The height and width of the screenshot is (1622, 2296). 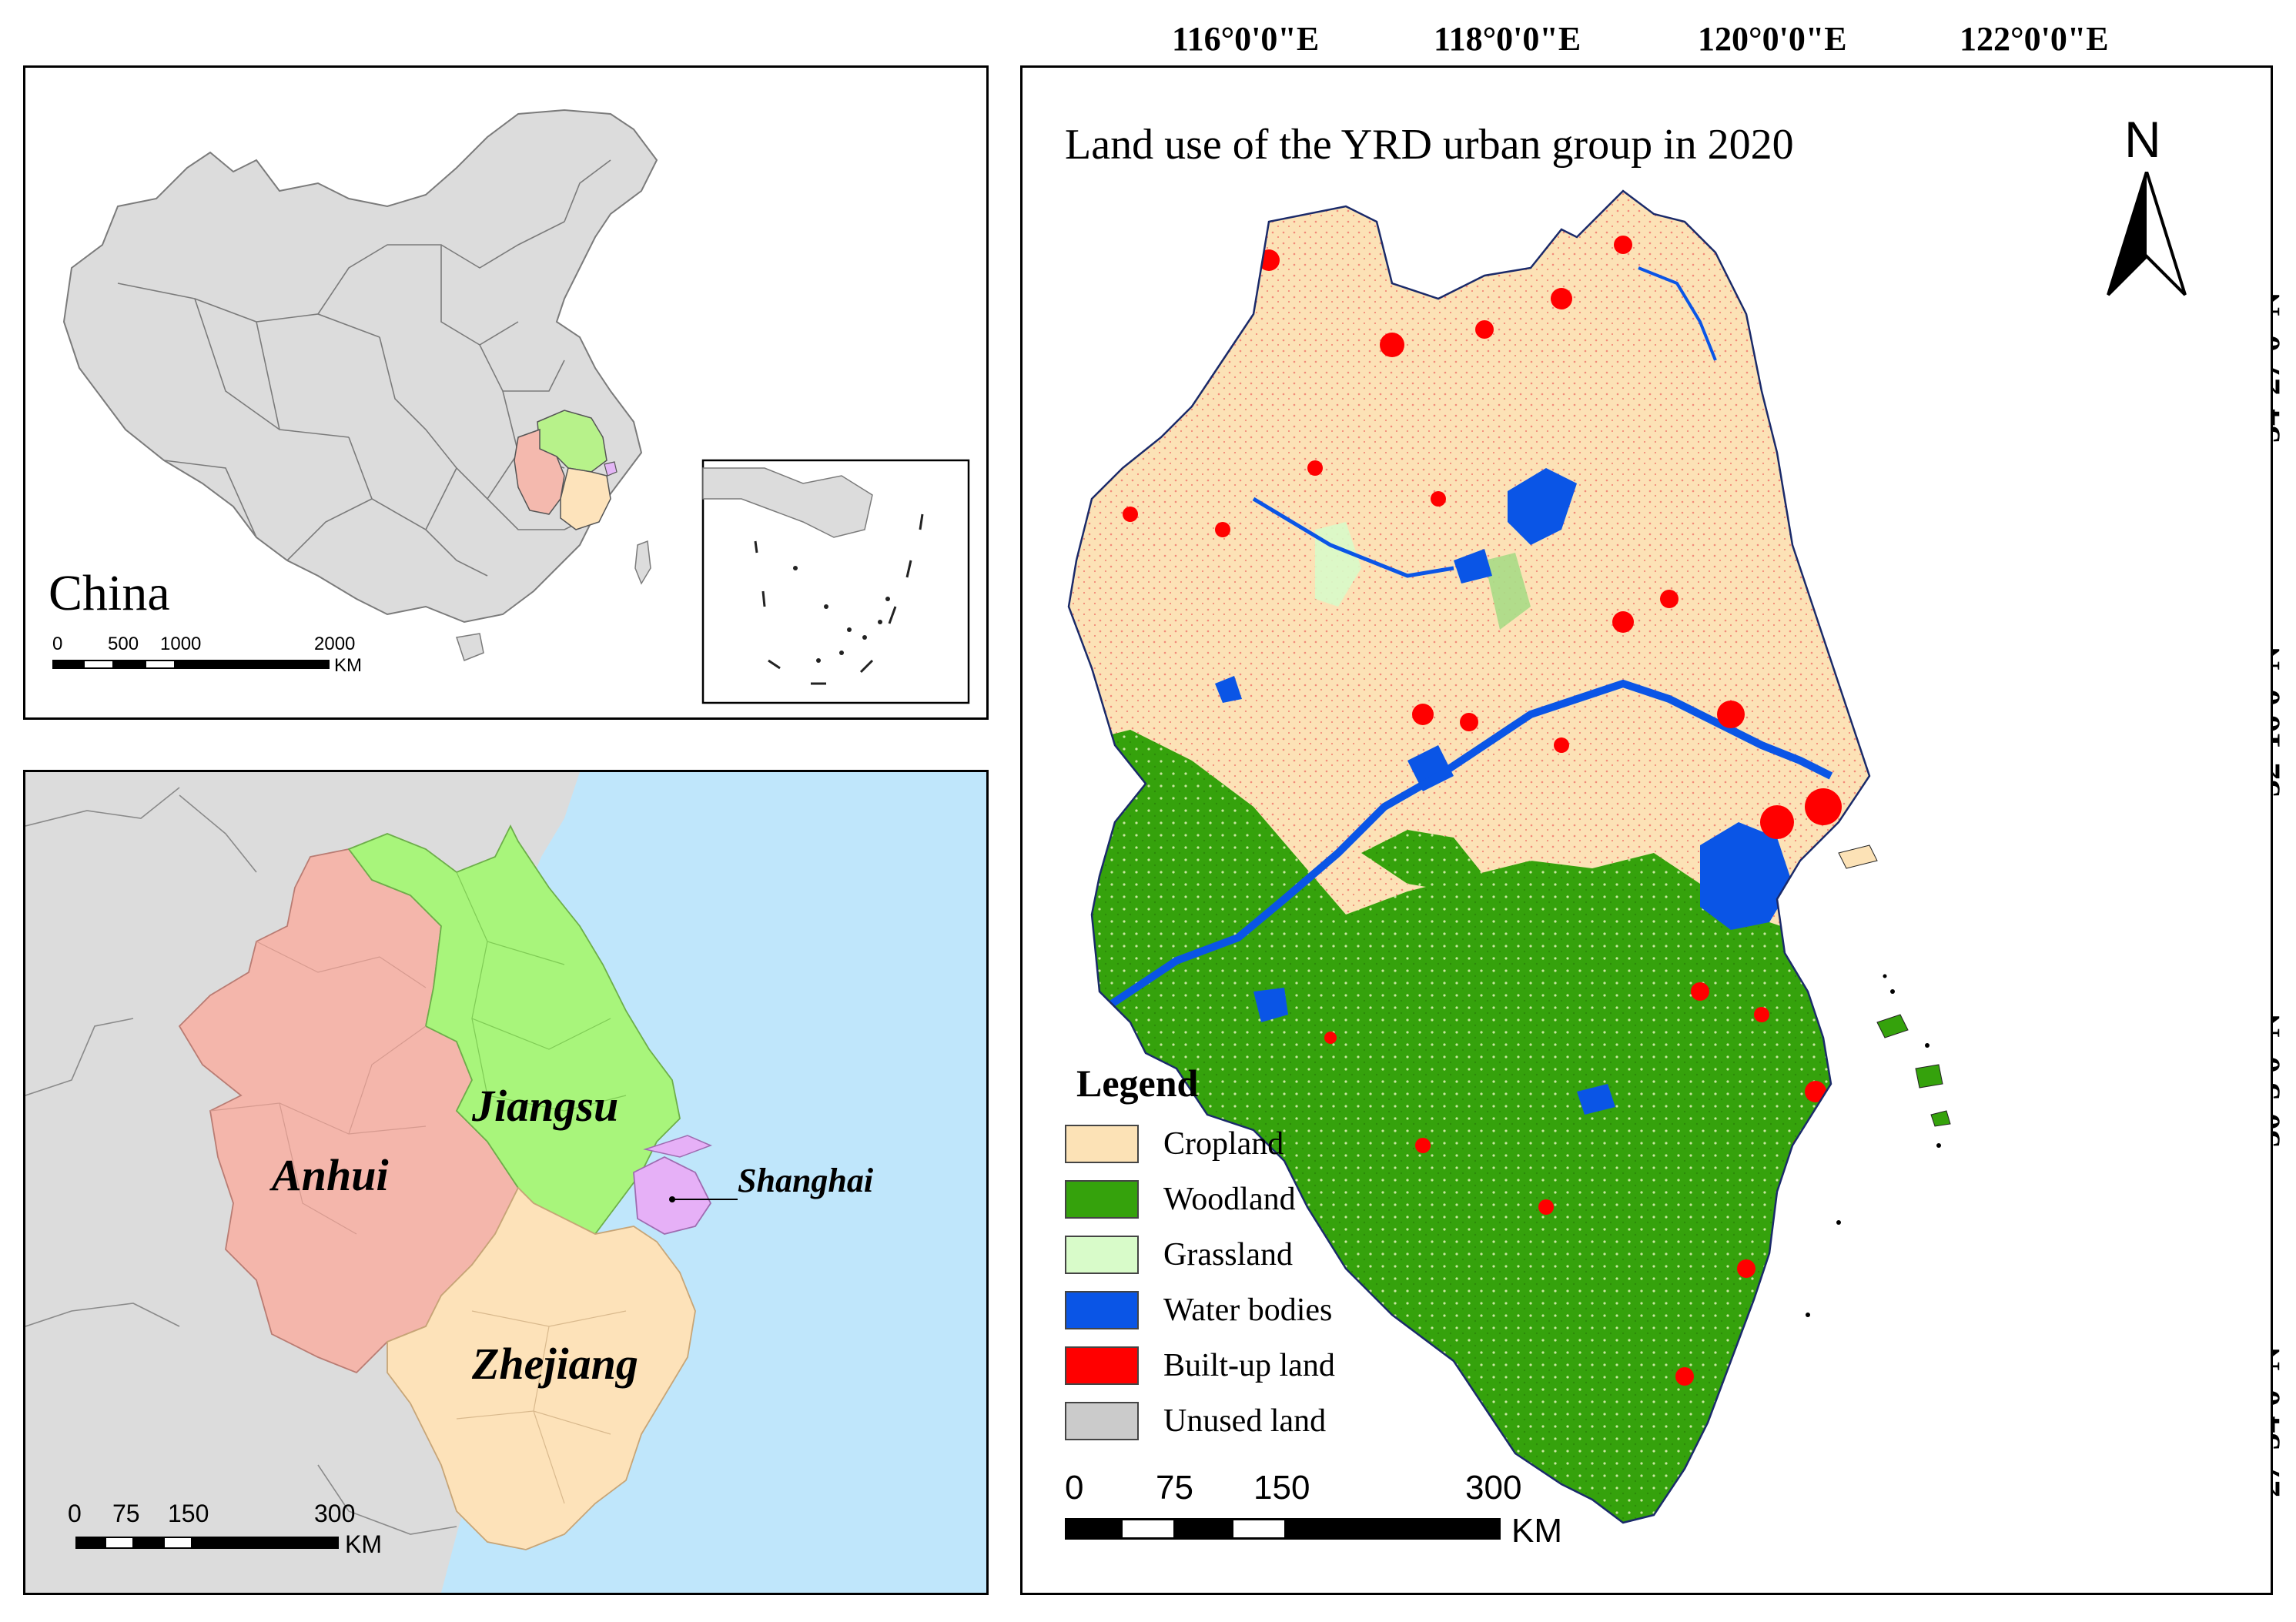 What do you see at coordinates (545, 1106) in the screenshot?
I see `label-jiangsu: Jiangsu` at bounding box center [545, 1106].